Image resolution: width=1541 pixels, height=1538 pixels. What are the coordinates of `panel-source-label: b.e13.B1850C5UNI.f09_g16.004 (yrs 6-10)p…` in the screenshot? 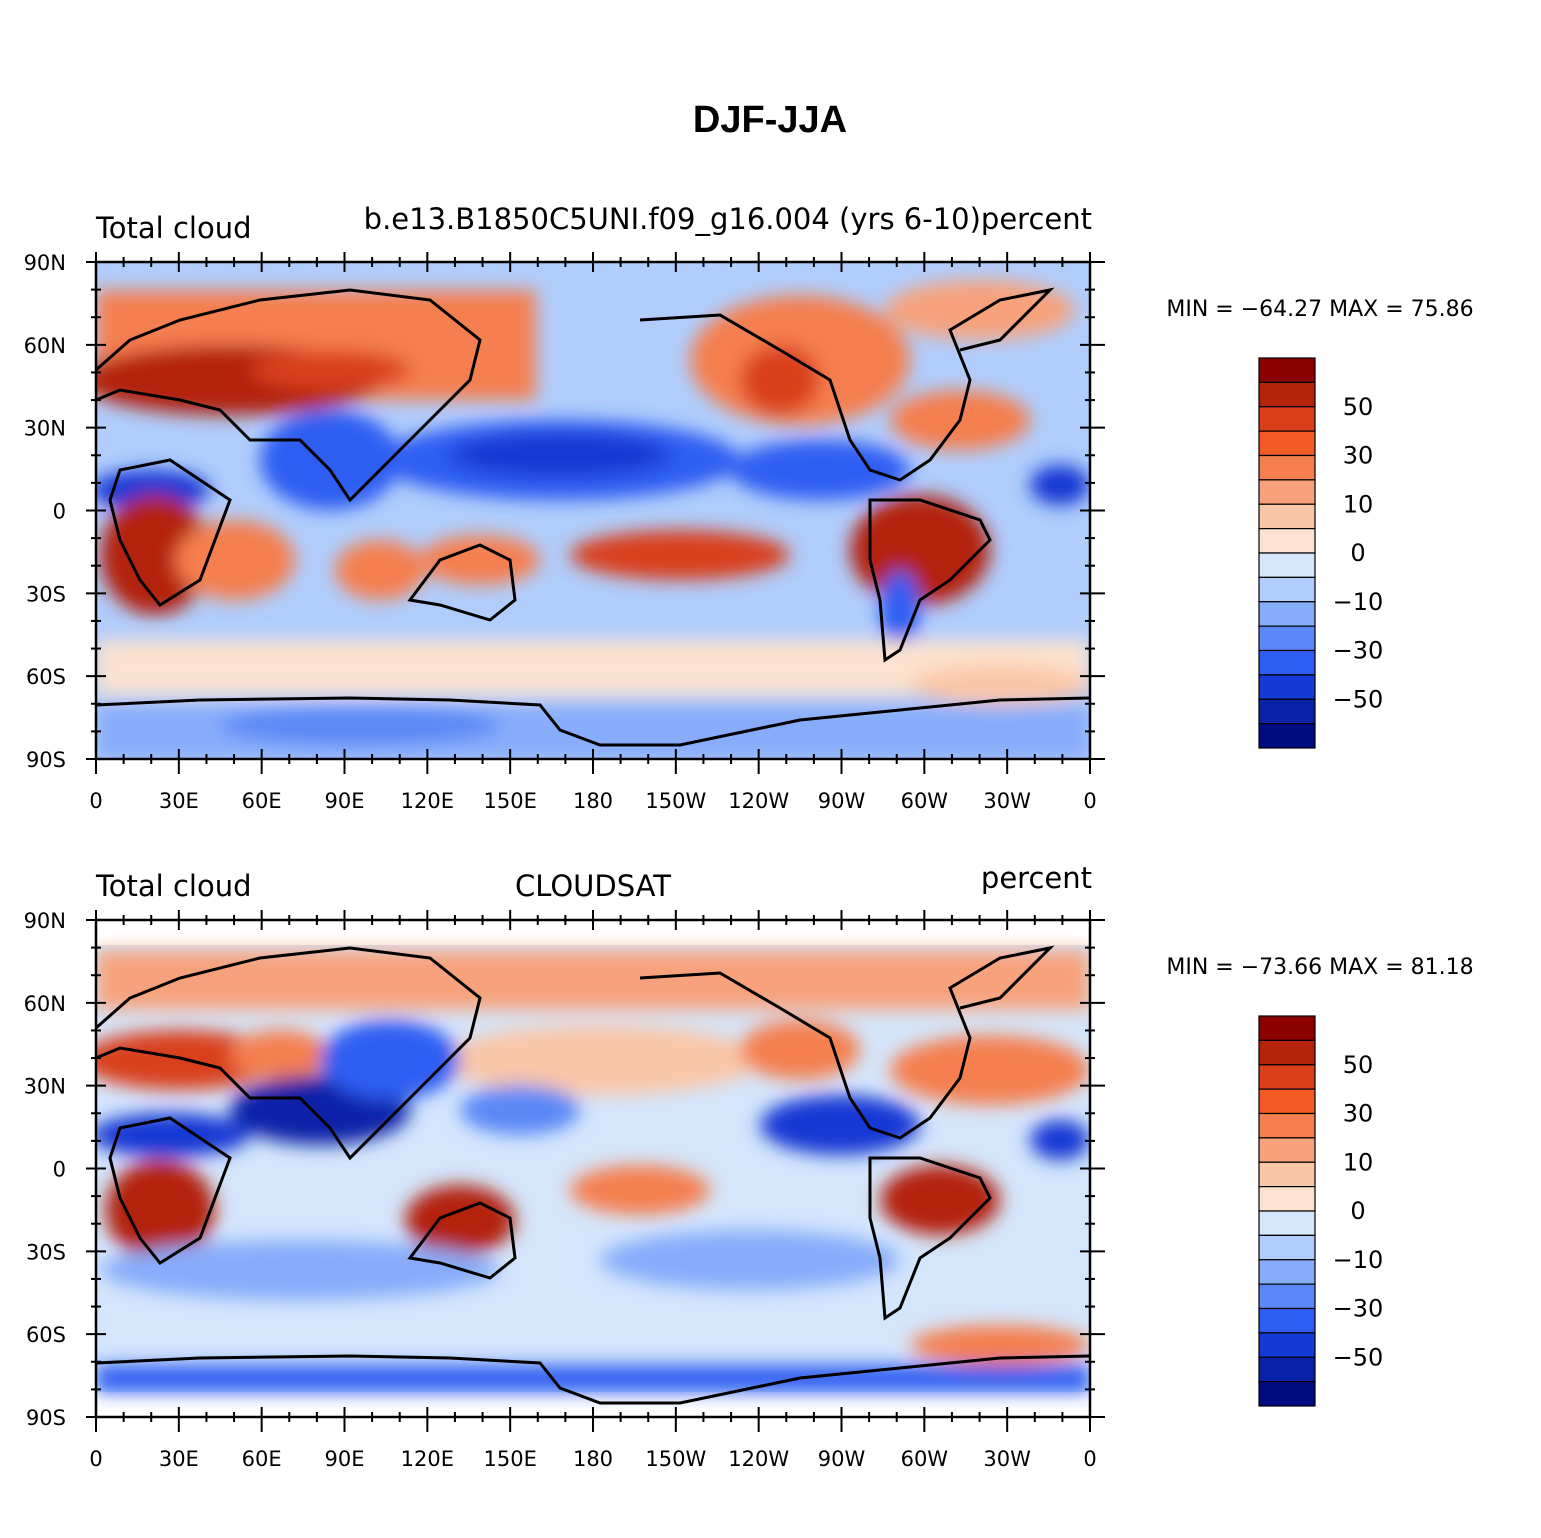 It's located at (728, 219).